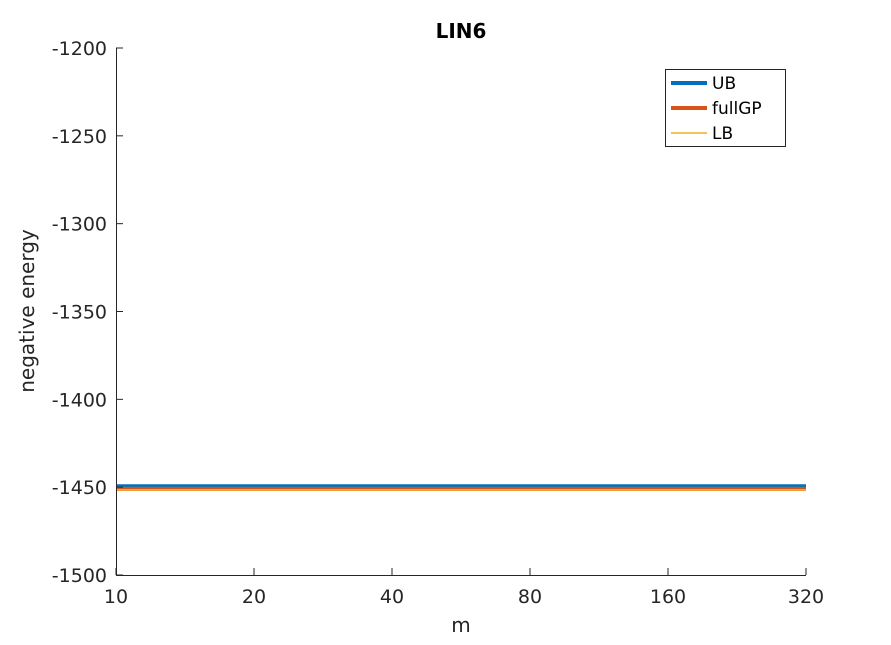  Describe the element at coordinates (460, 625) in the screenshot. I see `x-axis-title: m` at that location.